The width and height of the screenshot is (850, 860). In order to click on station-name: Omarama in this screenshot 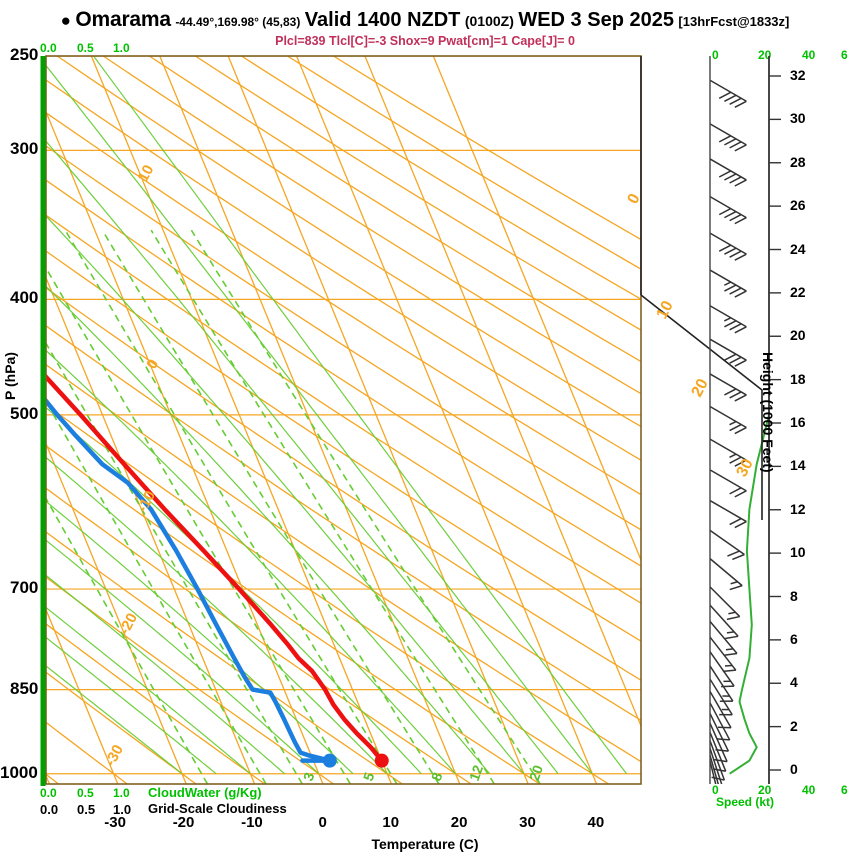, I will do `click(123, 19)`.